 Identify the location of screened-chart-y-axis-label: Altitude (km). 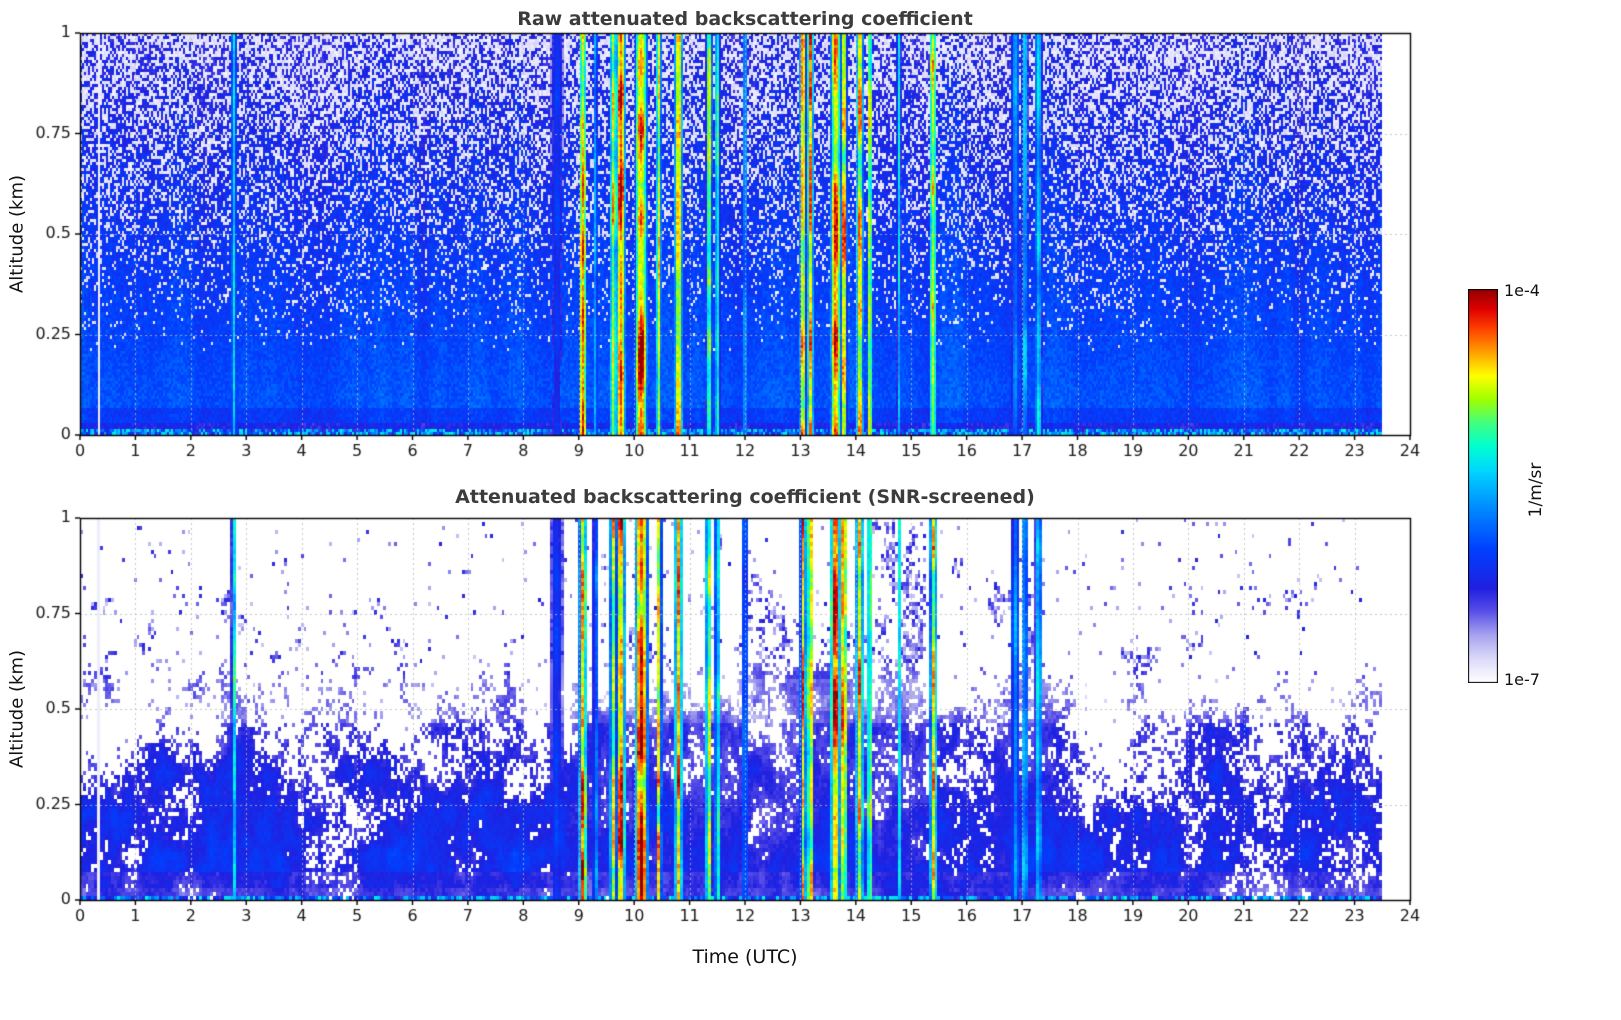
(17, 709).